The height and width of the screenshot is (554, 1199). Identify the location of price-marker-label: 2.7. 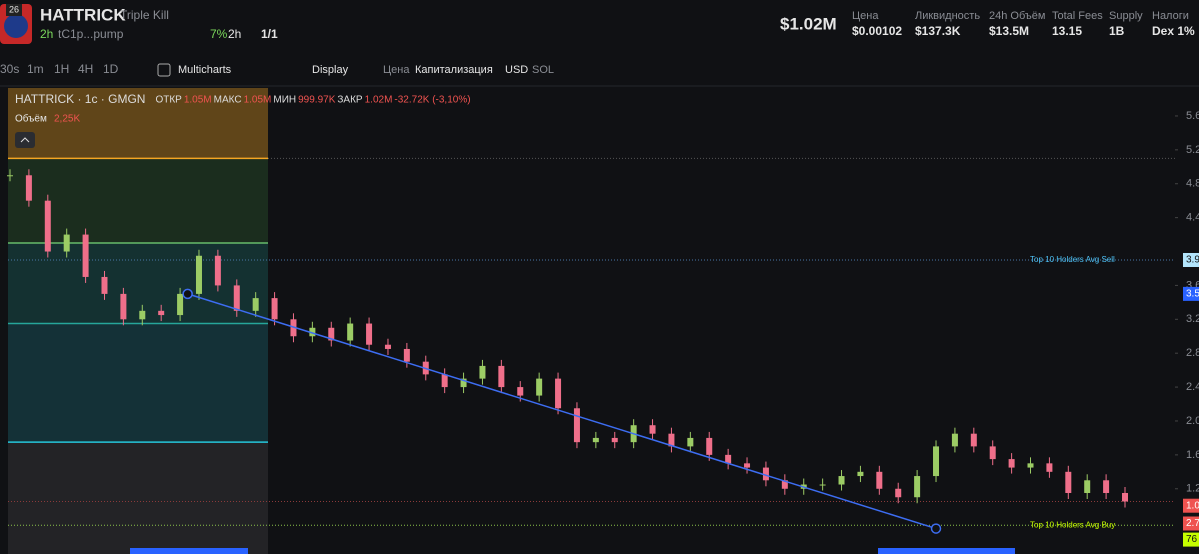
(1192, 523).